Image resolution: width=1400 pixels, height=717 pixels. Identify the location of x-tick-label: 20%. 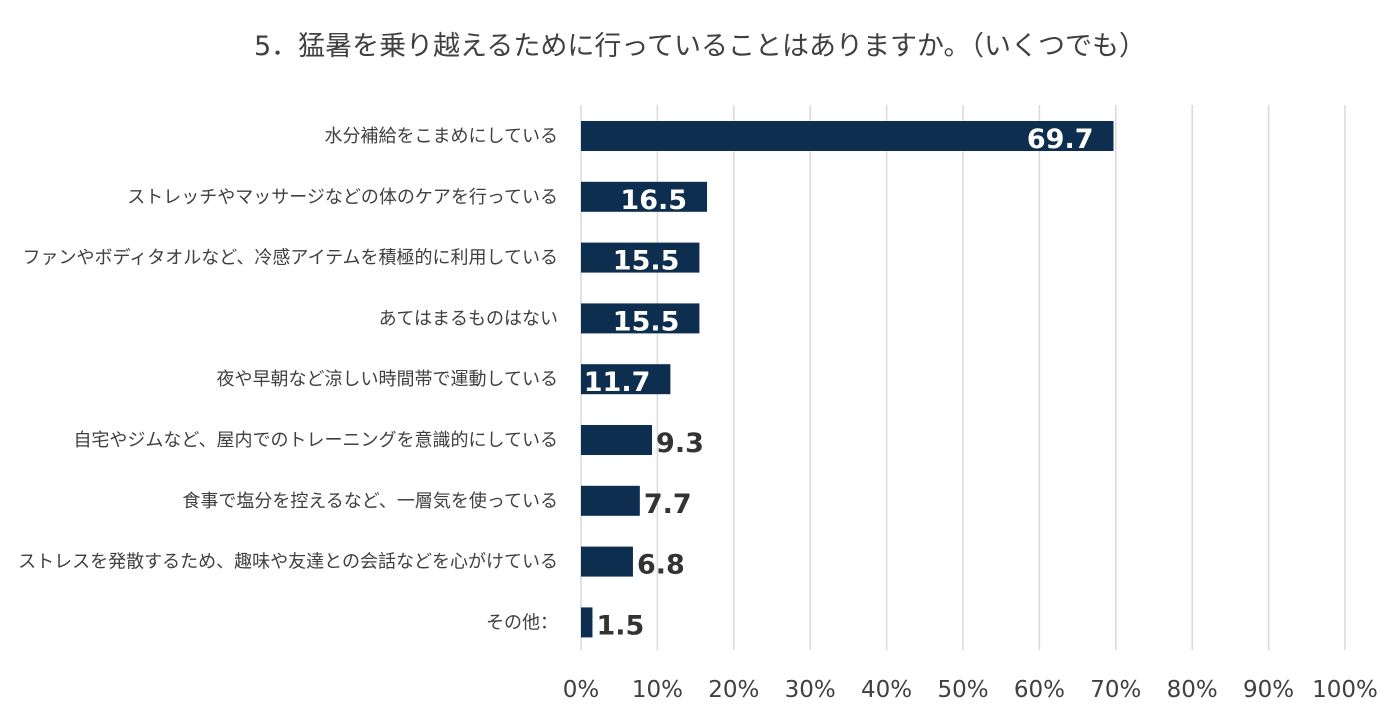
(733, 690).